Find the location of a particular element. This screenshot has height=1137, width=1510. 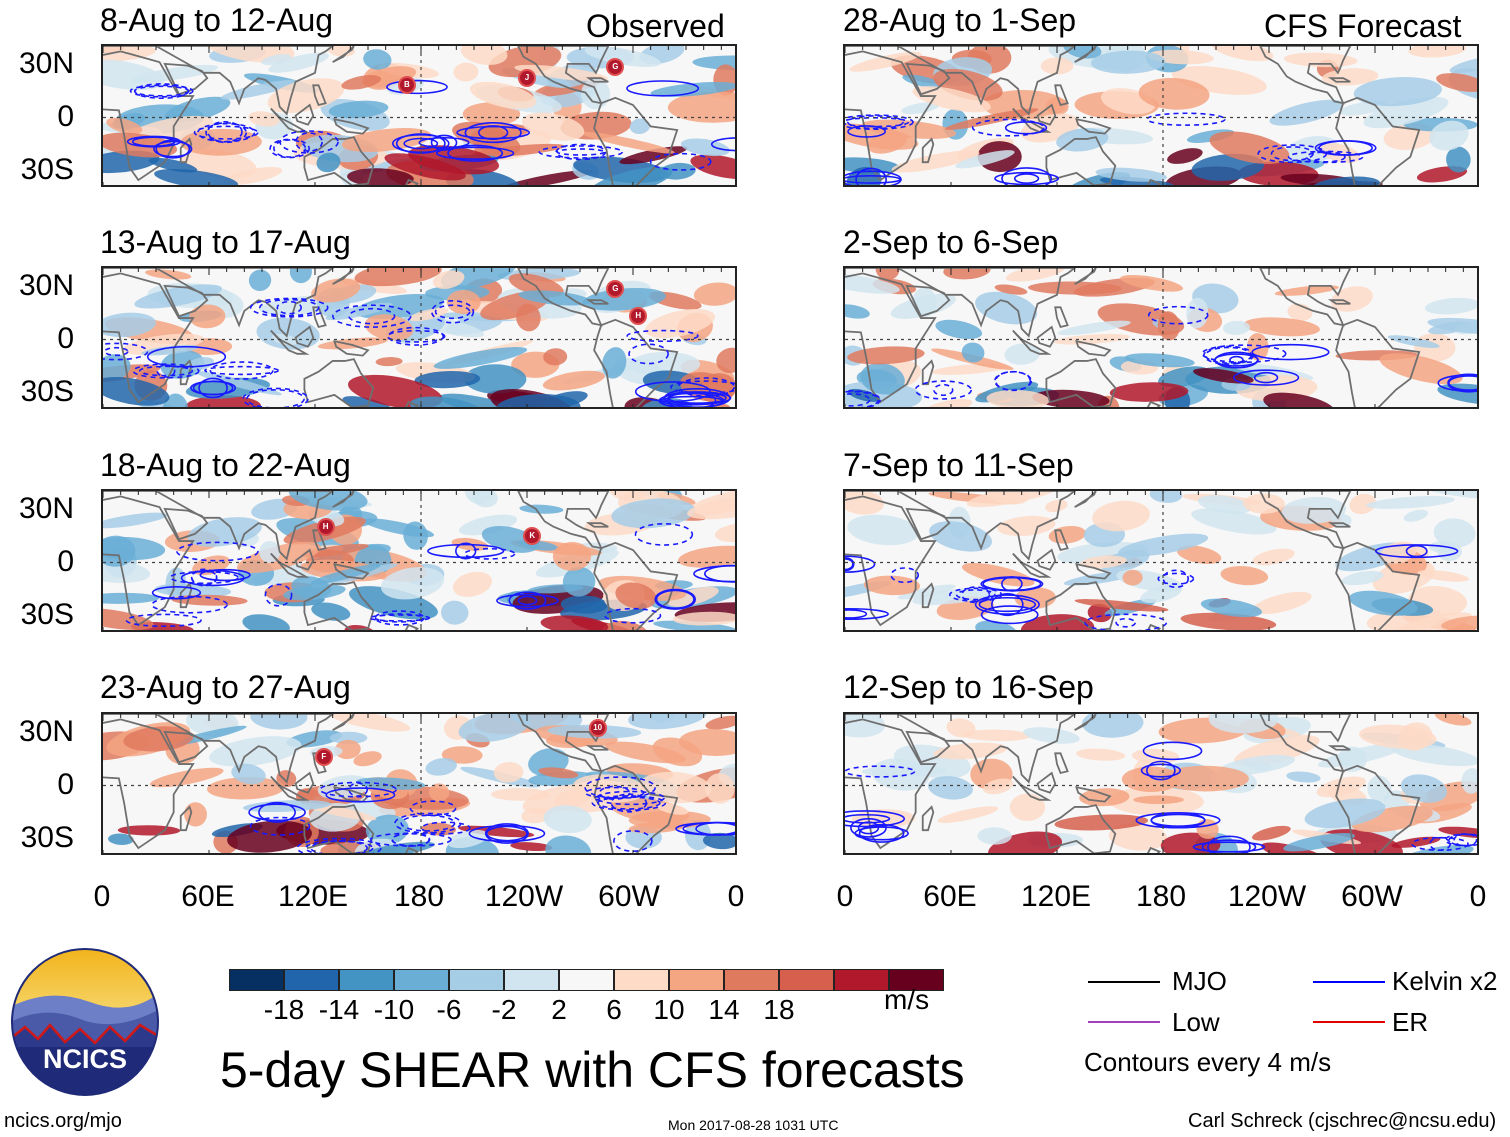

colorbar-tick-label: -2 is located at coordinates (504, 1009).